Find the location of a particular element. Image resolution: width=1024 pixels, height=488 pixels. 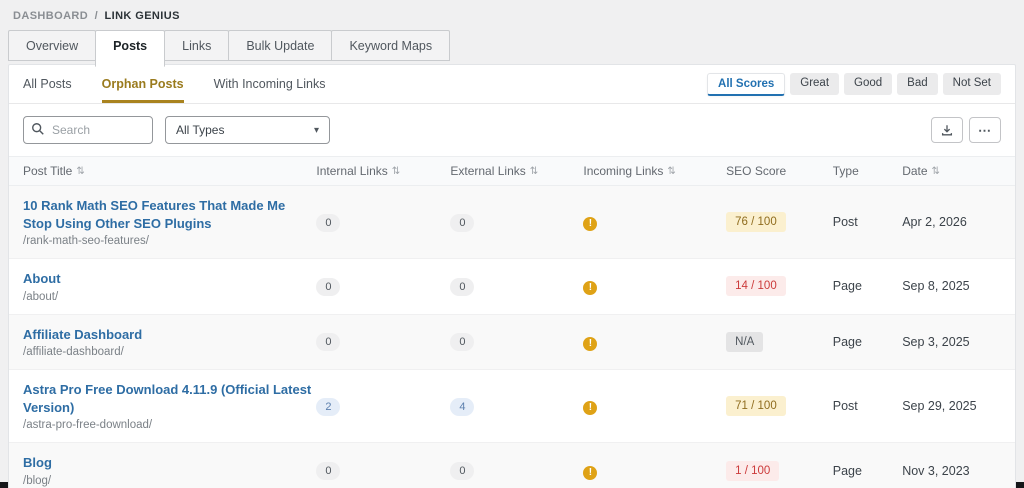

subtab-label: Orphan Posts is located at coordinates (142, 84).